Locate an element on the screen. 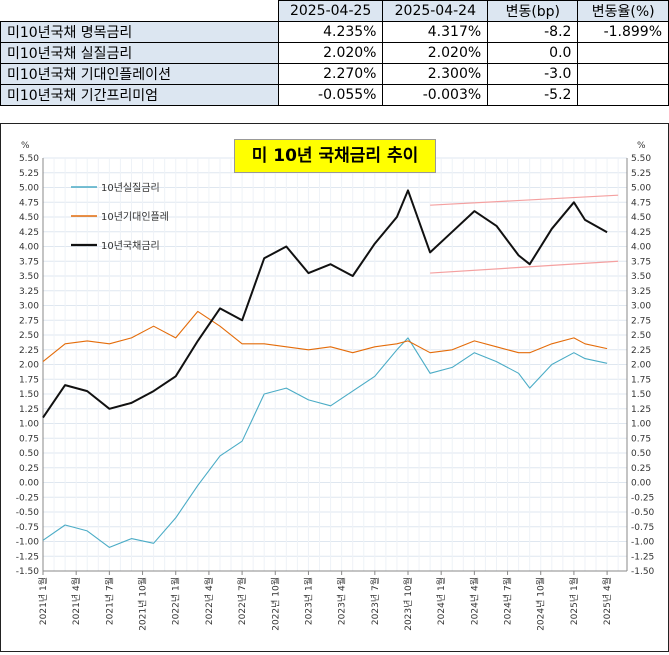 This screenshot has height=655, width=669. table-row: 미10년국채 실질금리 2.020% 2.020% 0.0 is located at coordinates (334, 53).